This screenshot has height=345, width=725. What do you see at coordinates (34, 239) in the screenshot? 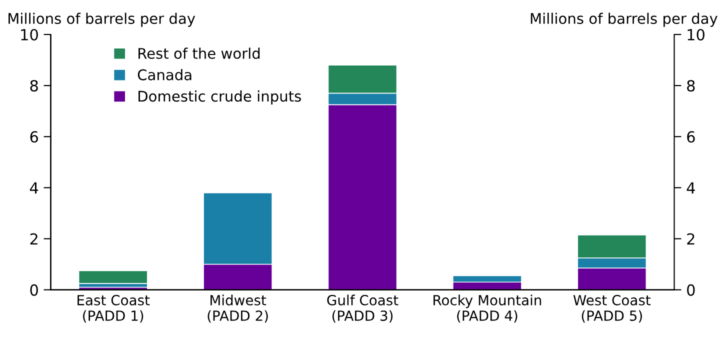
I see `y-tick-label: 2` at bounding box center [34, 239].